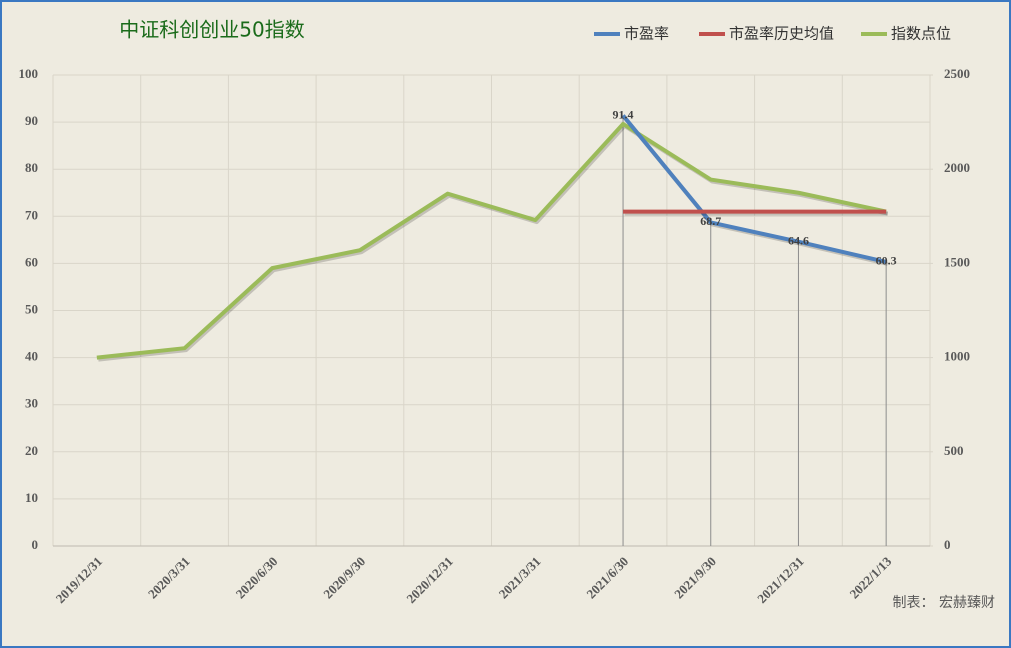 The height and width of the screenshot is (648, 1011). What do you see at coordinates (947, 544) in the screenshot?
I see `y2-tick-label: 0` at bounding box center [947, 544].